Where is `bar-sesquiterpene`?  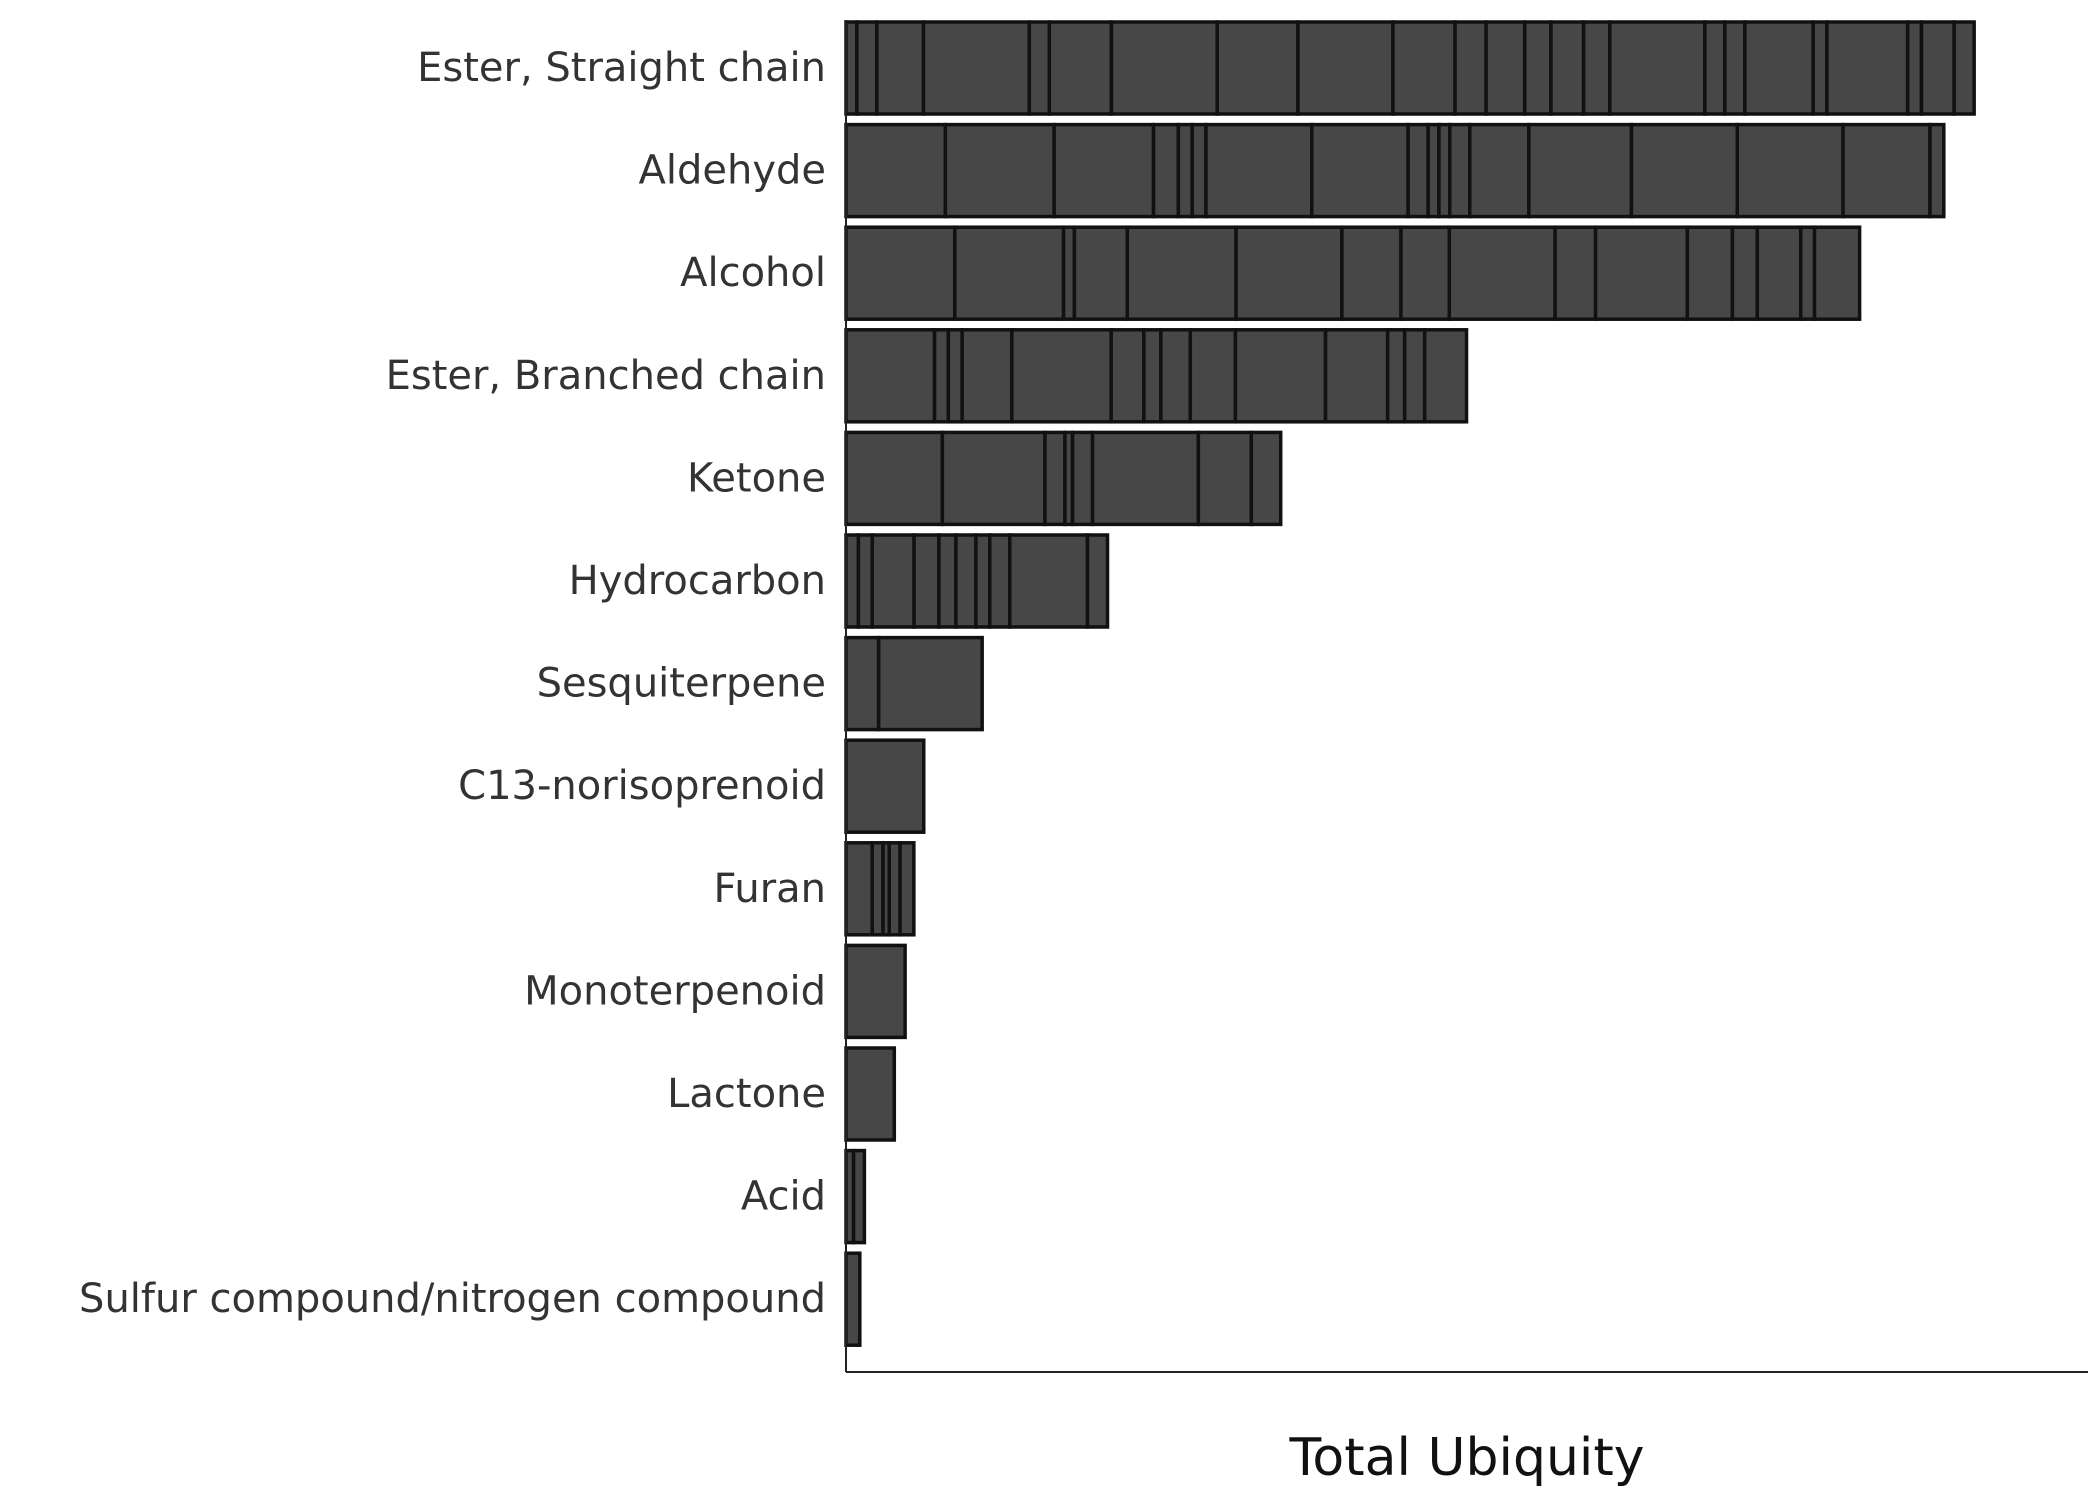
bar-sesquiterpene is located at coordinates (914, 683).